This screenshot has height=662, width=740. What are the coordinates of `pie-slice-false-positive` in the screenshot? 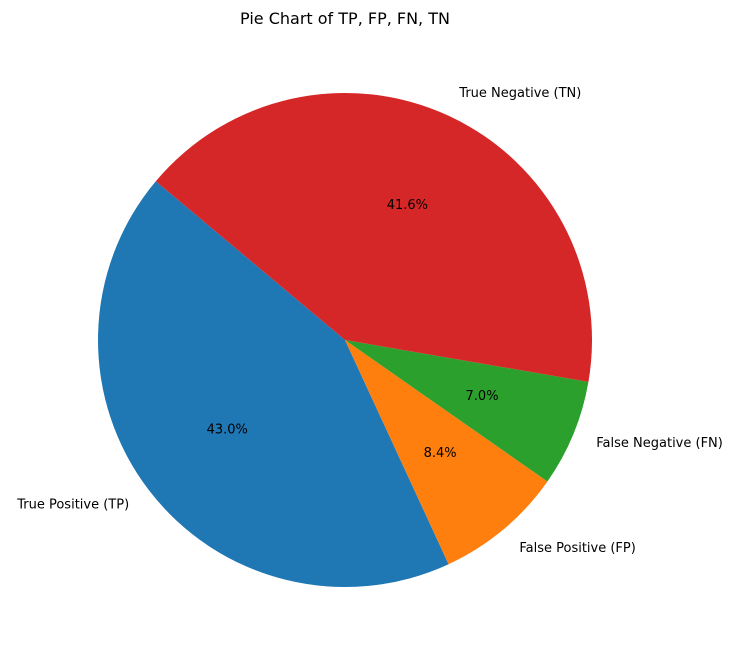 It's located at (446, 452).